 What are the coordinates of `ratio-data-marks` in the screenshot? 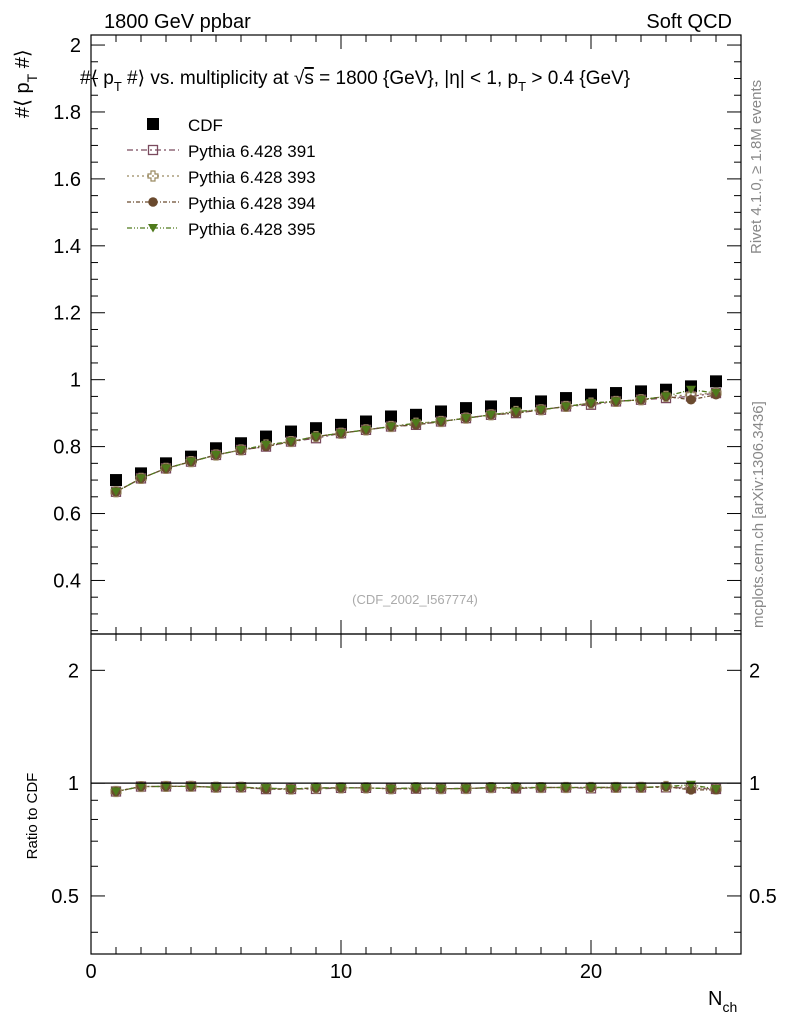 It's located at (416, 789).